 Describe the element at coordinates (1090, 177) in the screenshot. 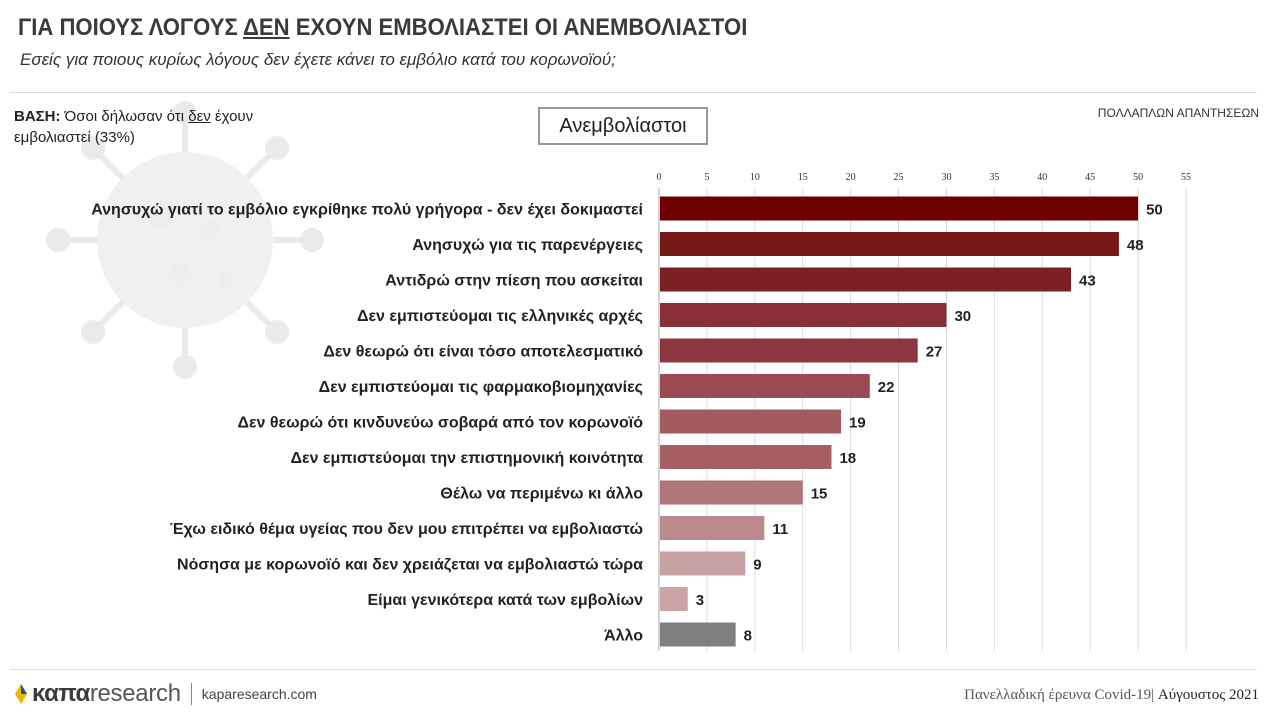

I see `x-tick-label: 45` at that location.